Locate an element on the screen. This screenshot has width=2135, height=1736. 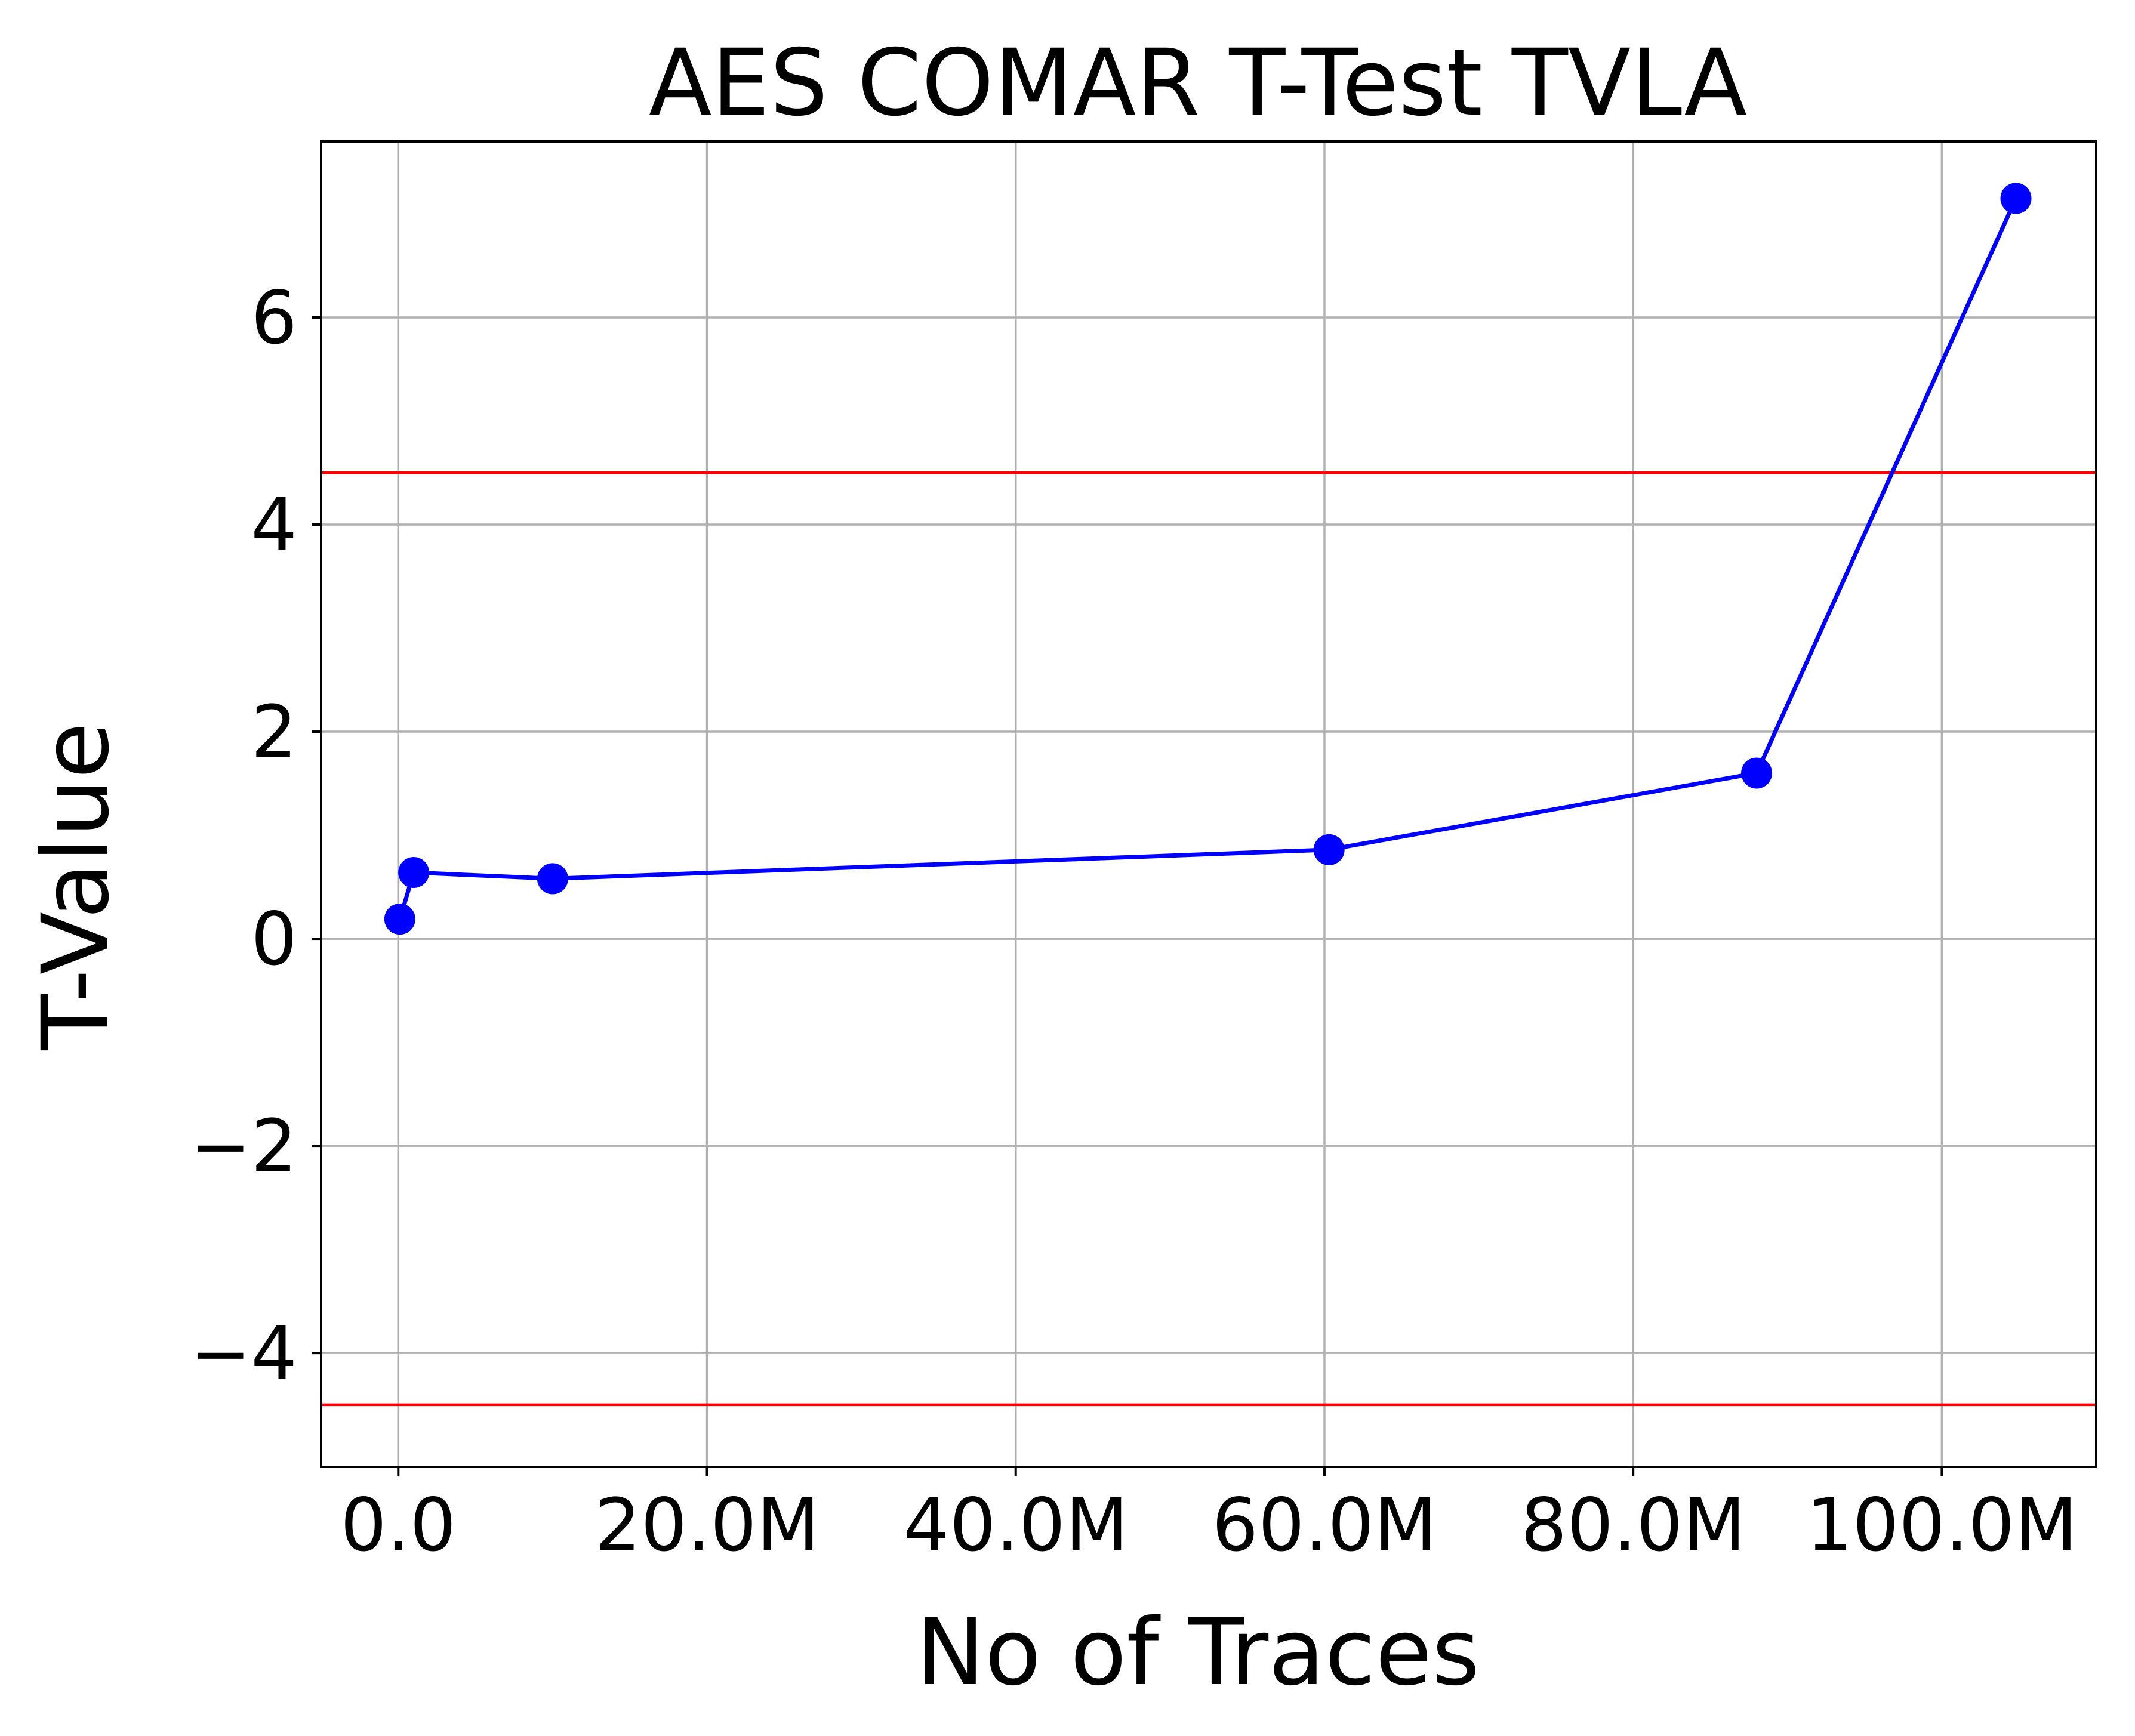
x-tick-label-3: 60.0M is located at coordinates (1325, 1525).